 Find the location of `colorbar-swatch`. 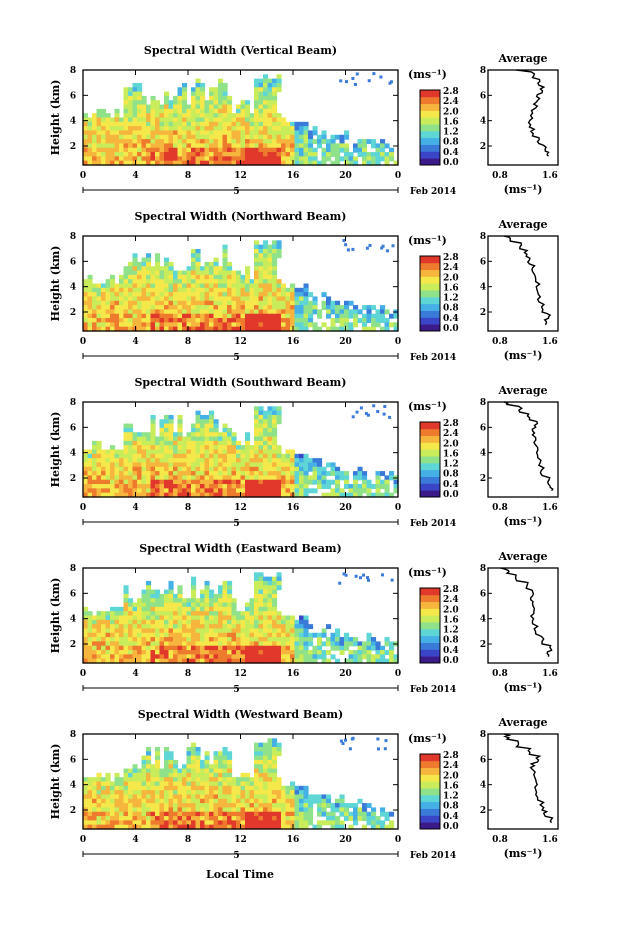

colorbar-swatch is located at coordinates (430, 653).